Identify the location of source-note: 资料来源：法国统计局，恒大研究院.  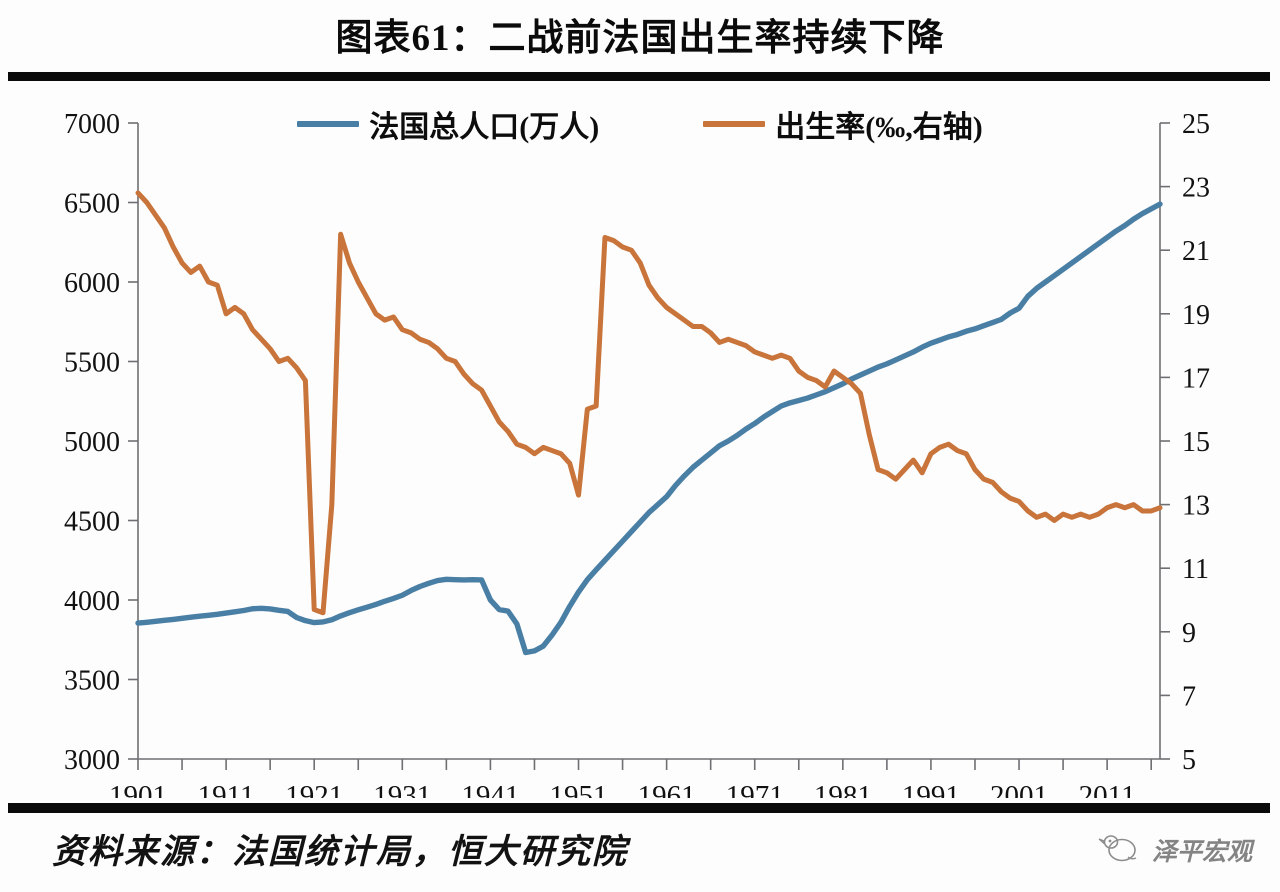
(340, 852).